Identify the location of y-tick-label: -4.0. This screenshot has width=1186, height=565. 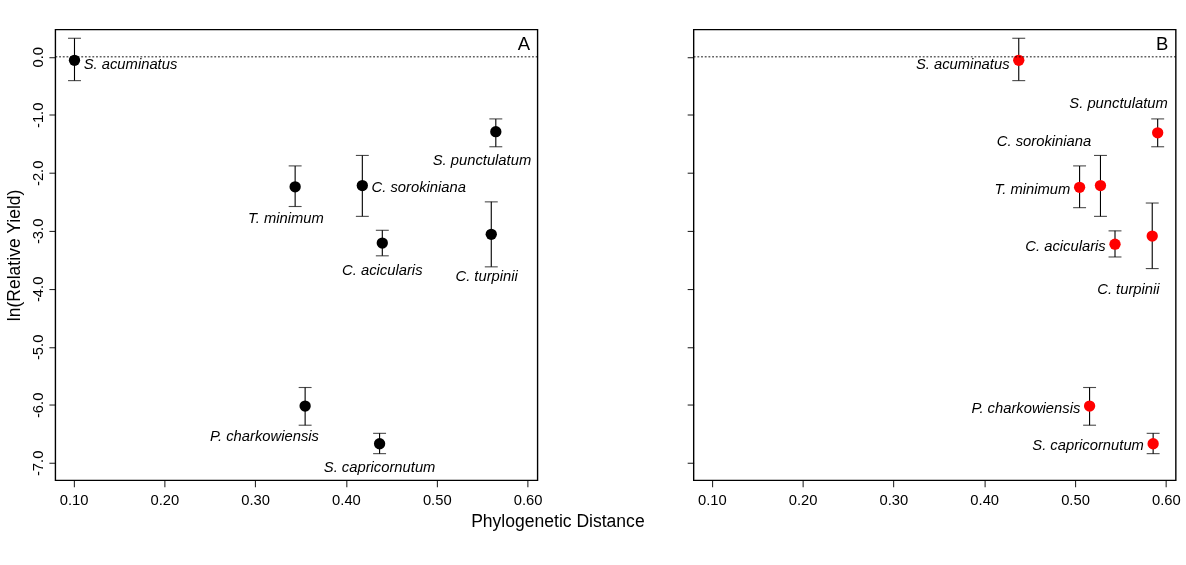
(37, 289).